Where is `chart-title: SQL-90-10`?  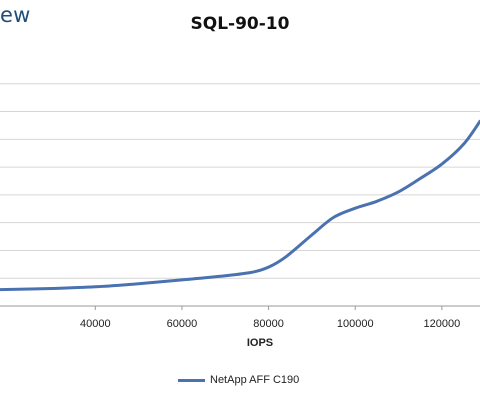
chart-title: SQL-90-10 is located at coordinates (240, 24).